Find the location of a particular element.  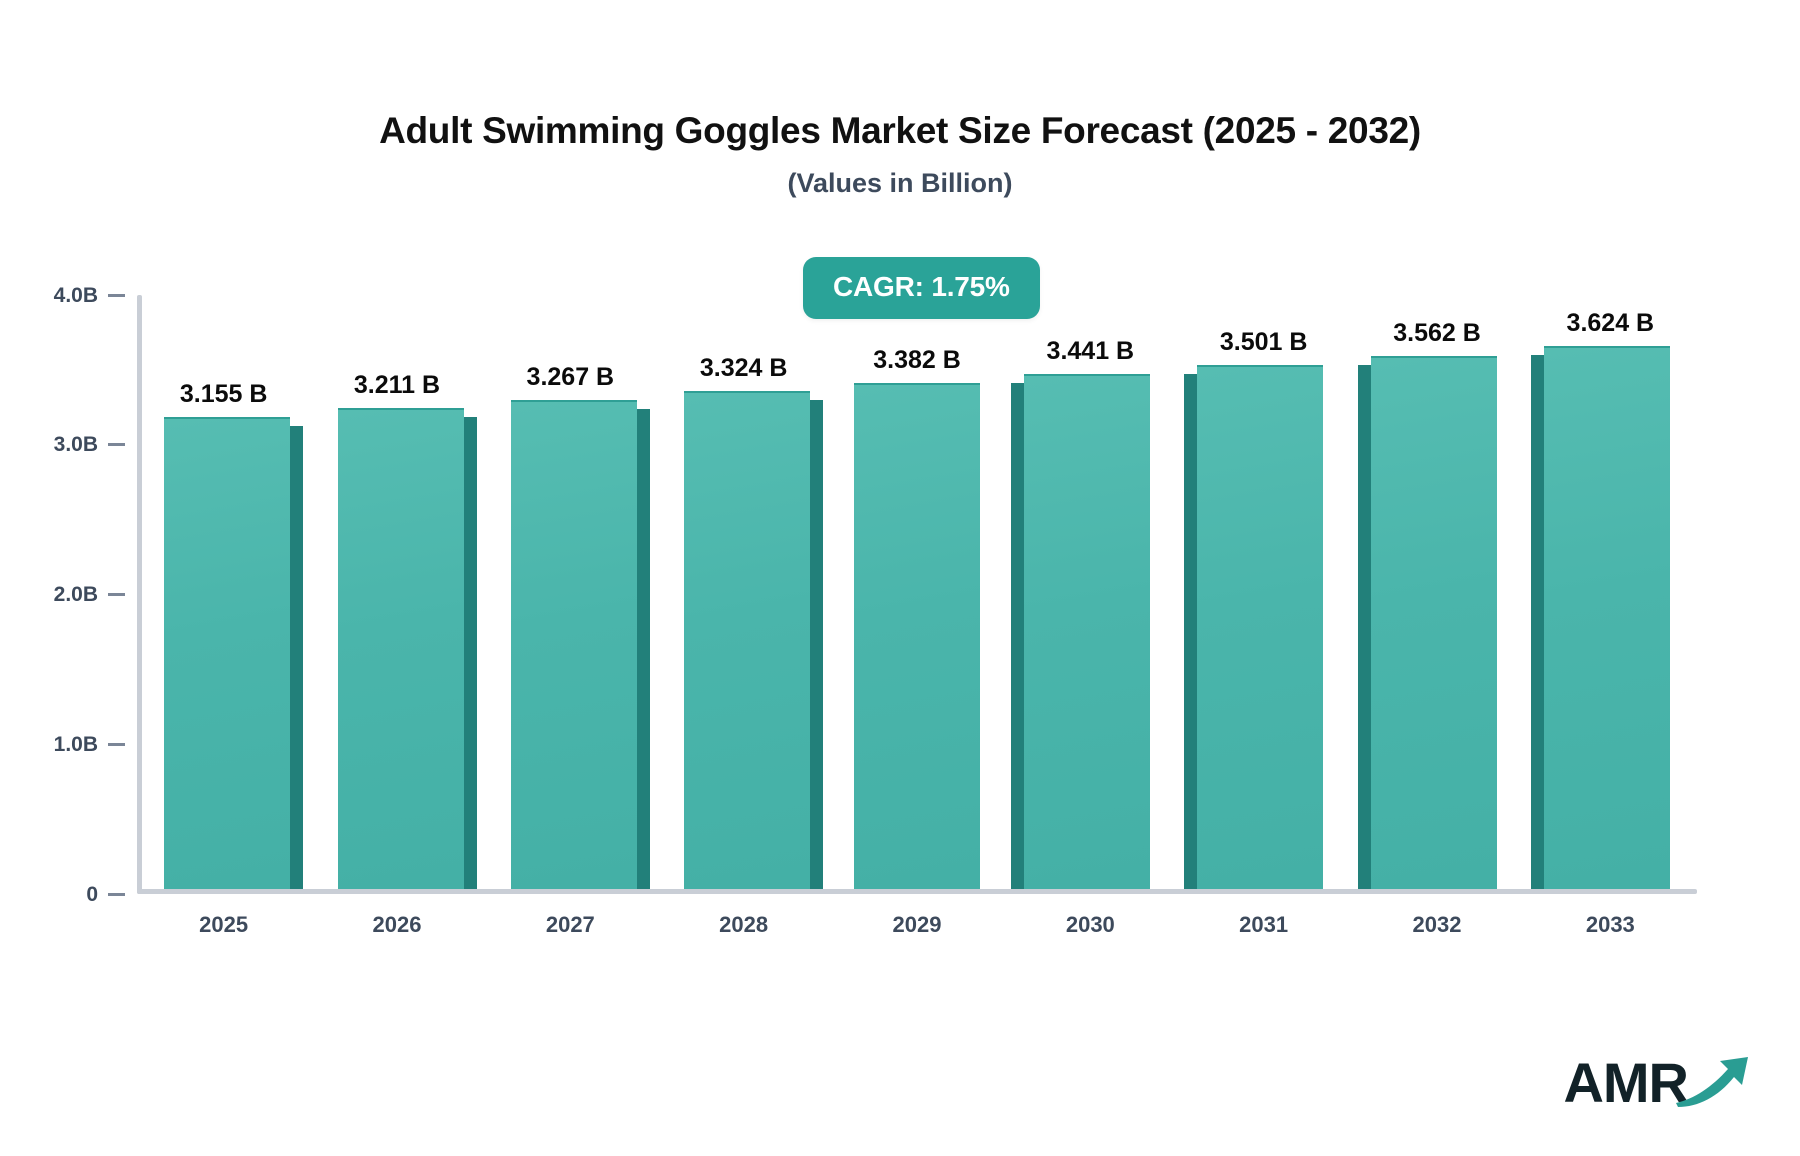

y-tick-label: 4.0B is located at coordinates (75, 295).